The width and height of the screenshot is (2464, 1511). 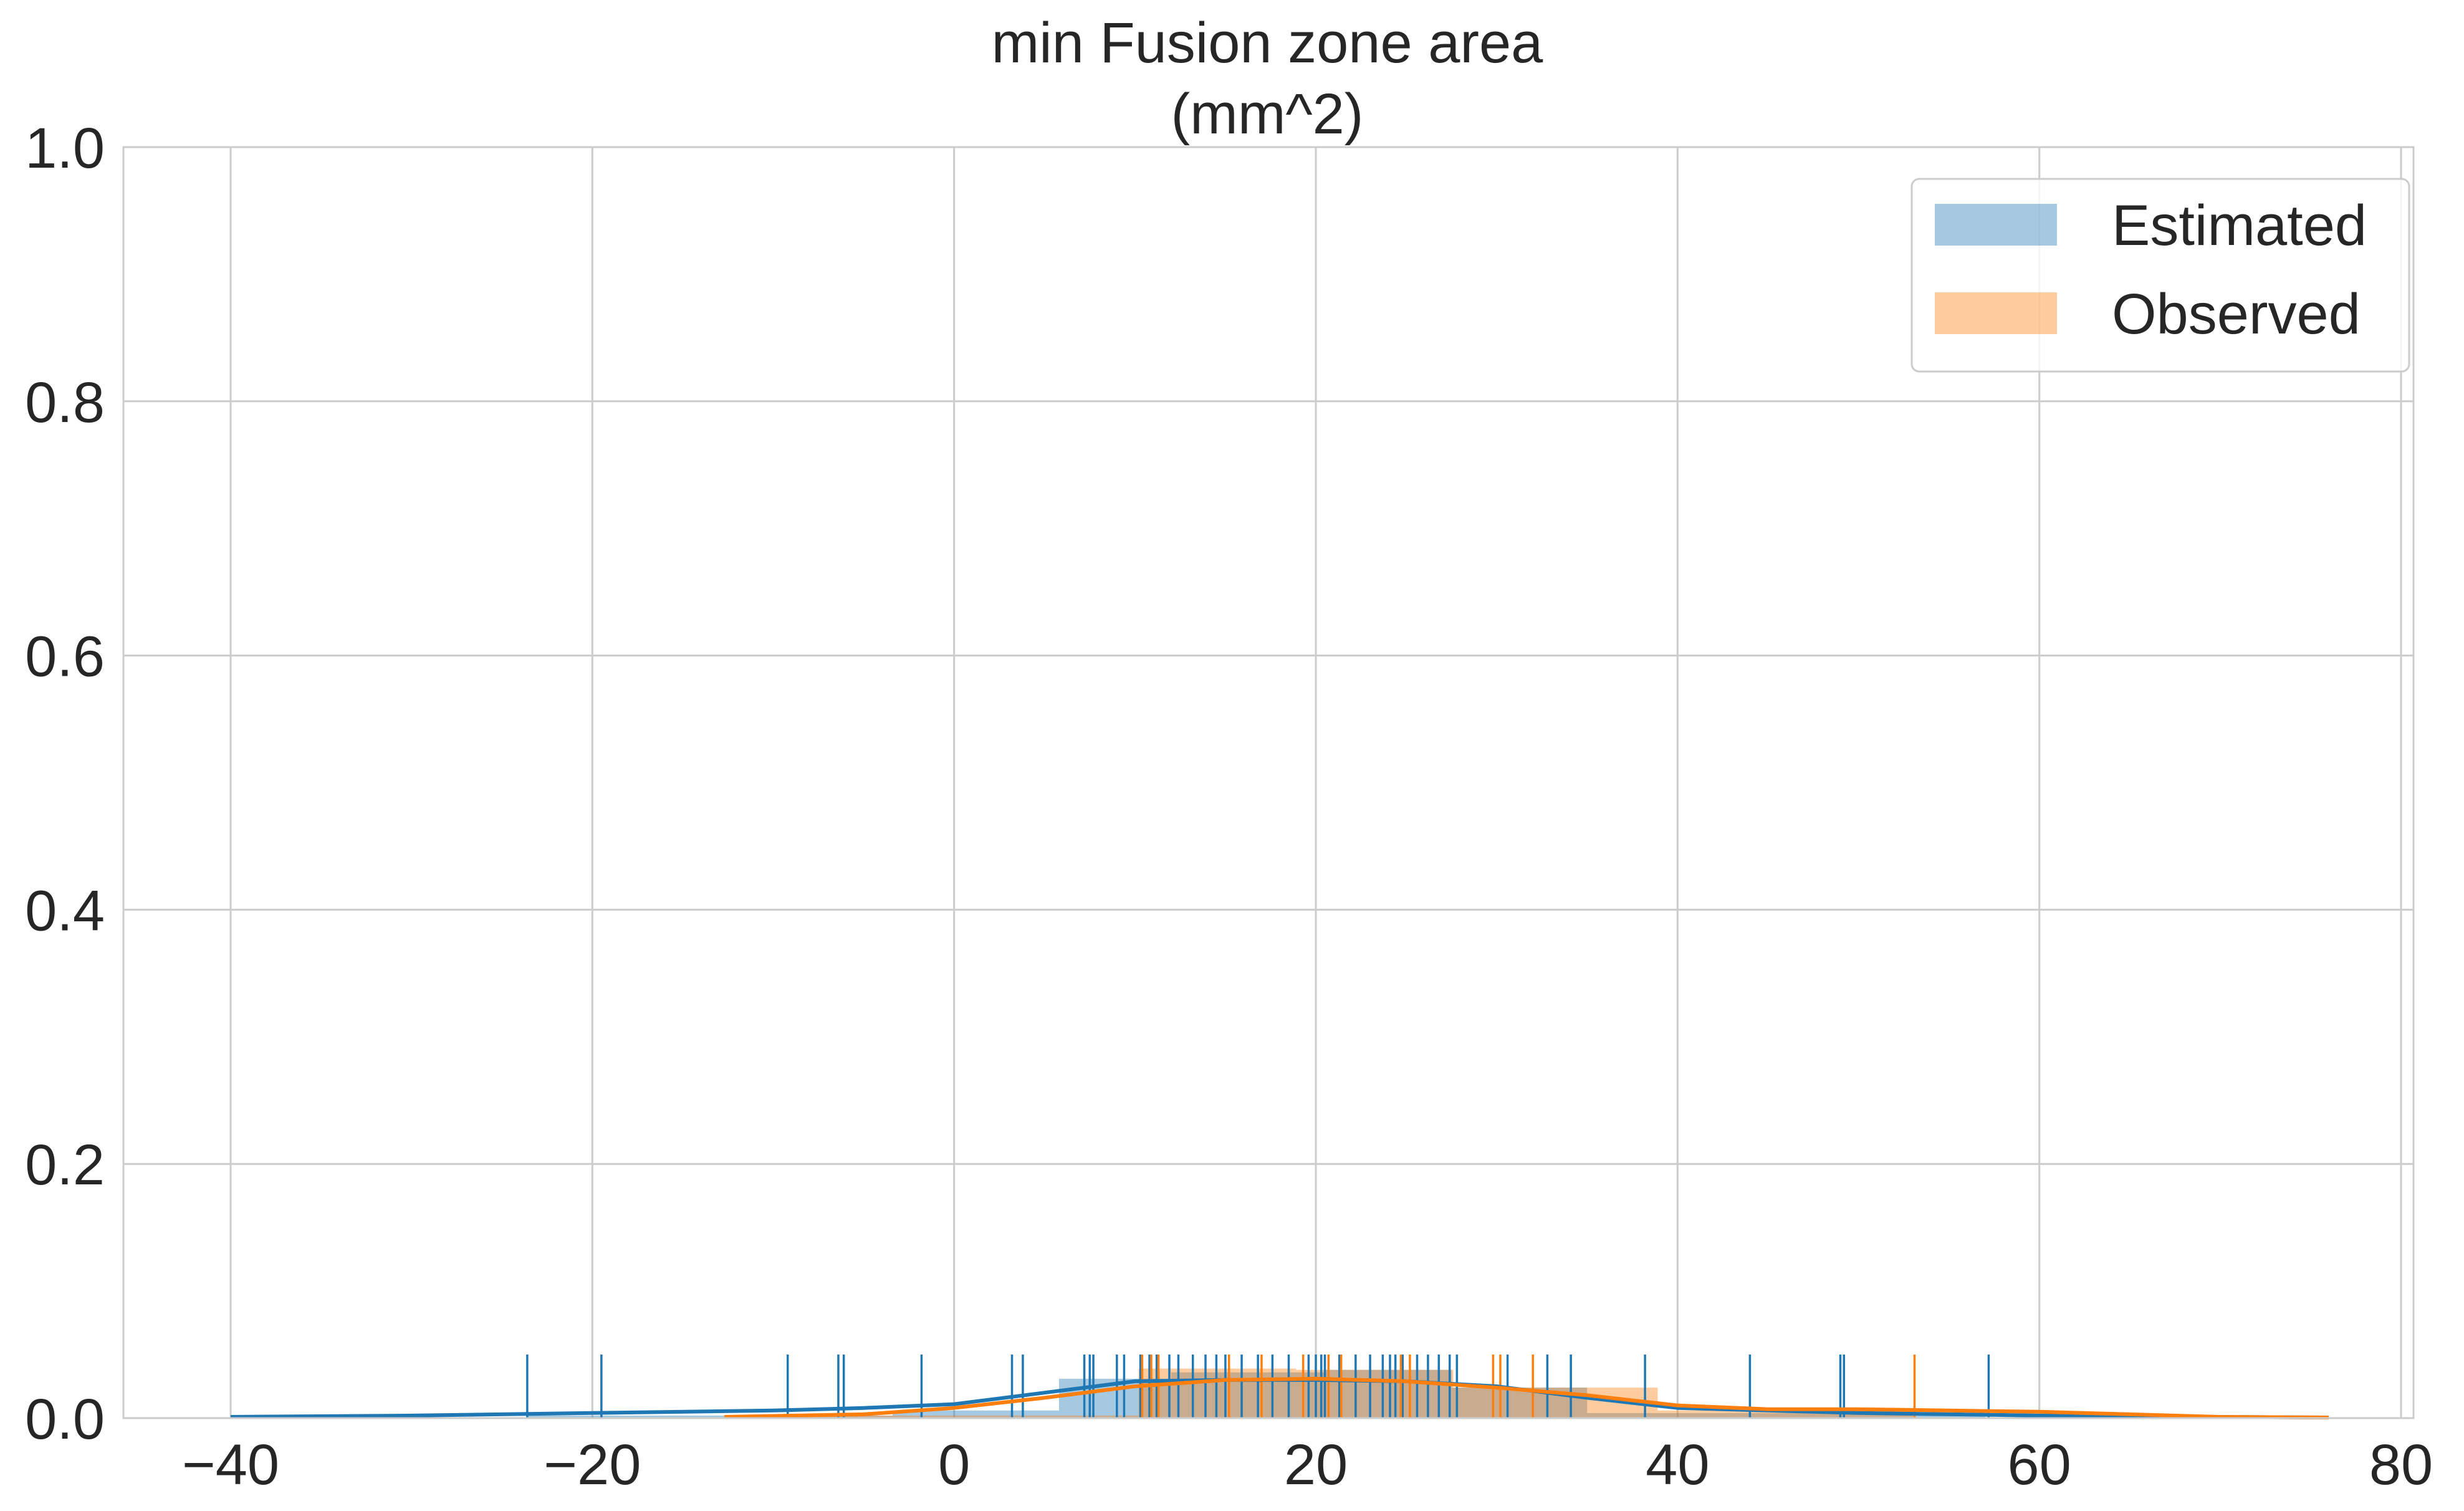 What do you see at coordinates (65, 911) in the screenshot?
I see `y-tick-label: 0.4` at bounding box center [65, 911].